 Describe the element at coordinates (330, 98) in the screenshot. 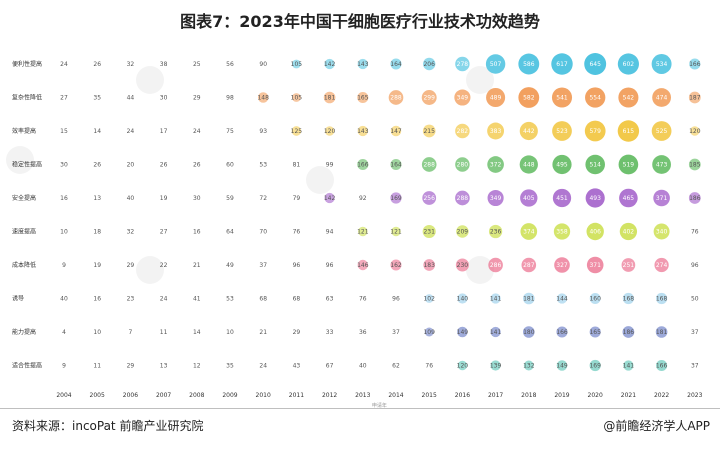

I see `value-label: 181` at that location.